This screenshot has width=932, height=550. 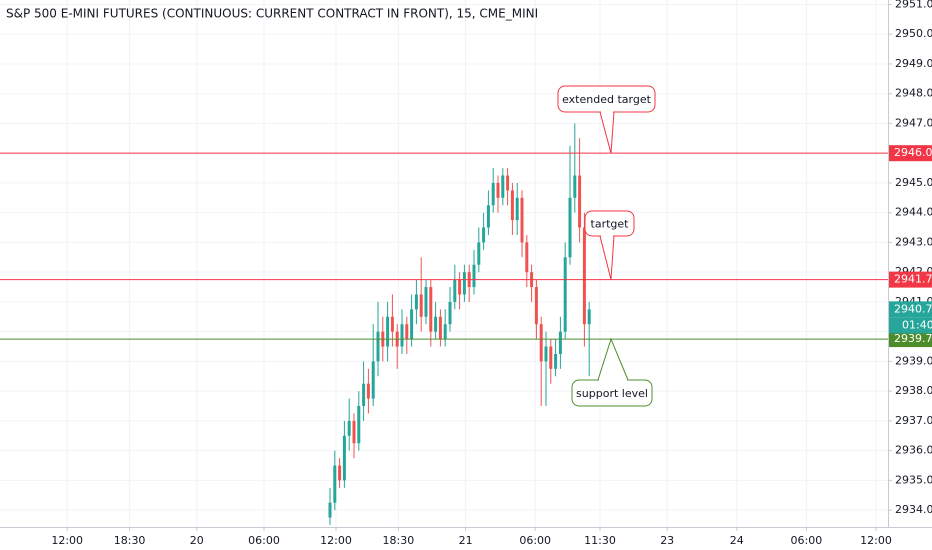 I want to click on y-tick-label: 2938.00, so click(x=913, y=390).